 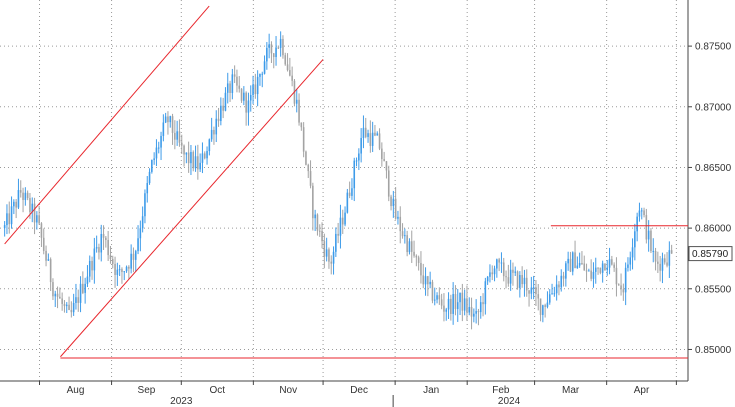 What do you see at coordinates (710, 254) in the screenshot?
I see `last-price-box` at bounding box center [710, 254].